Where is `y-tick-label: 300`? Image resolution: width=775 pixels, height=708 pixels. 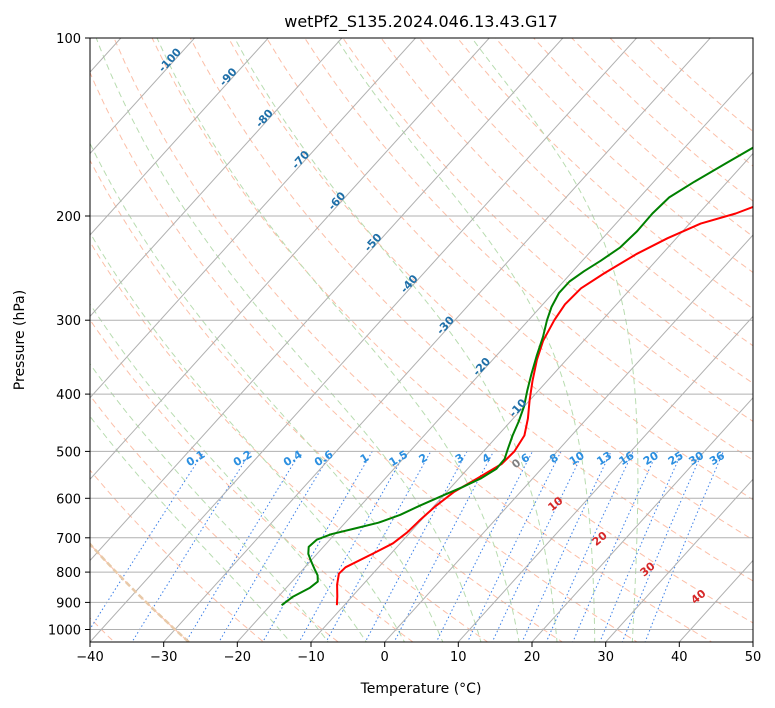 y-tick-label: 300 is located at coordinates (68, 321).